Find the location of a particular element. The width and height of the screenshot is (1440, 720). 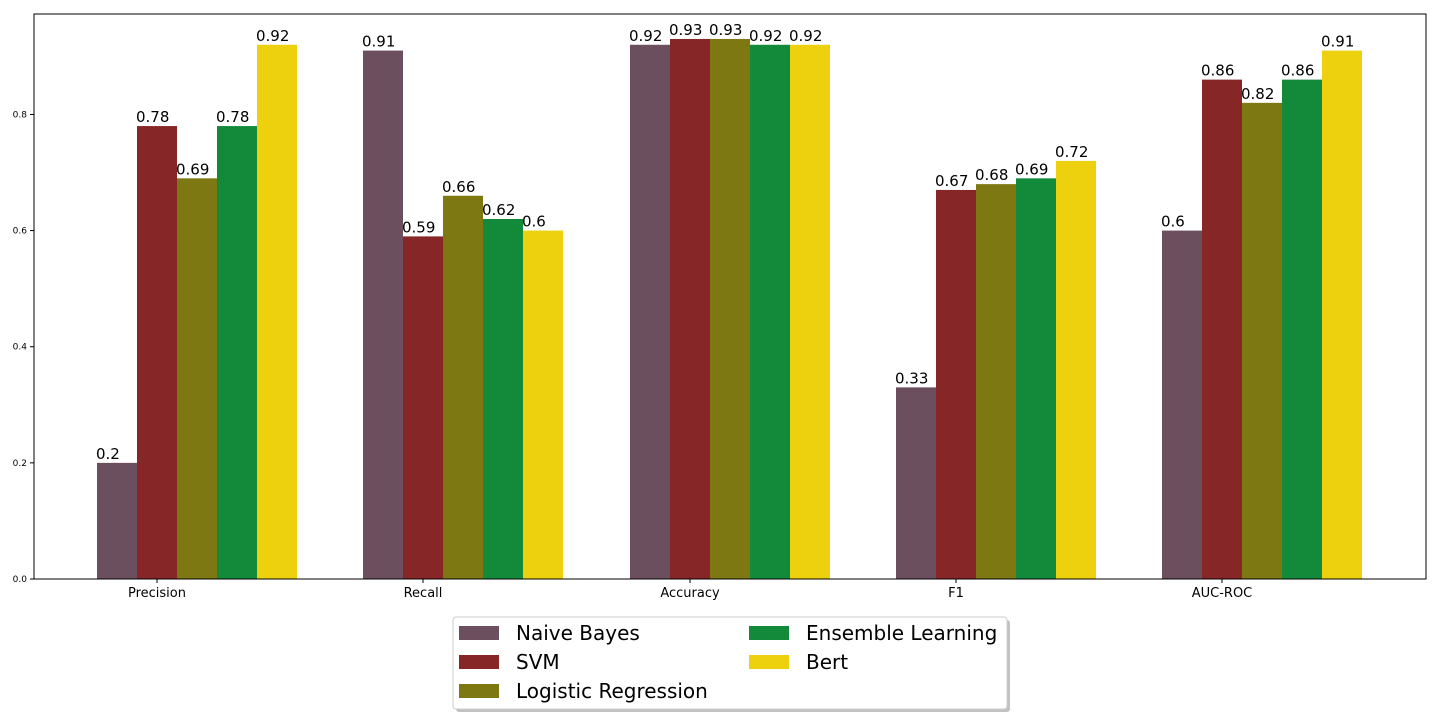

bar-ensemble-learning-auc-roc is located at coordinates (1302, 329).